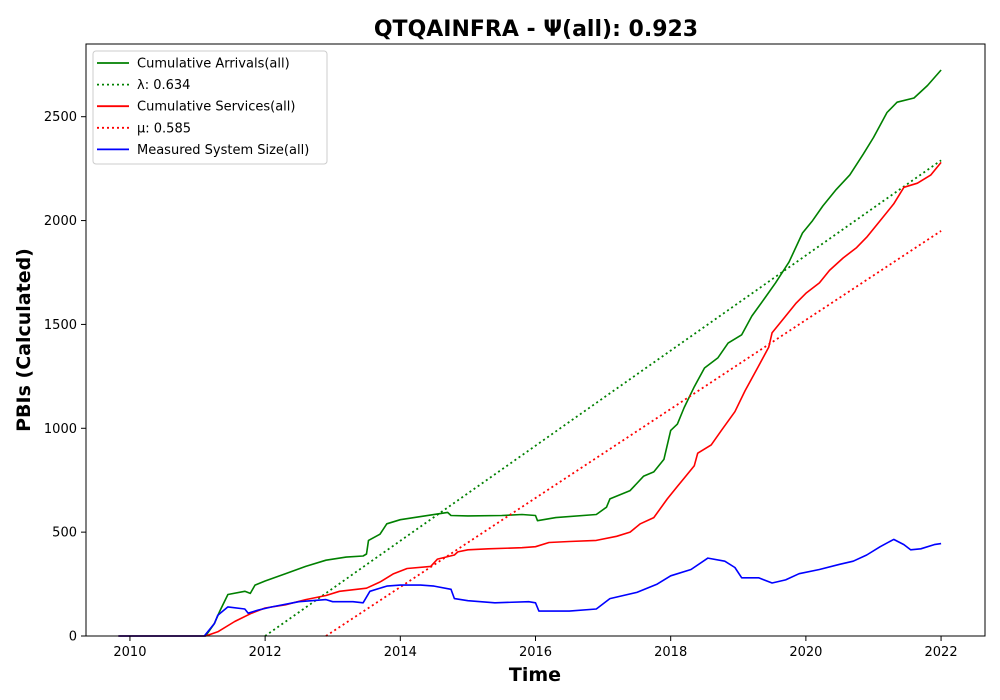  I want to click on legend-label-3: μ: 0.585, so click(164, 128).